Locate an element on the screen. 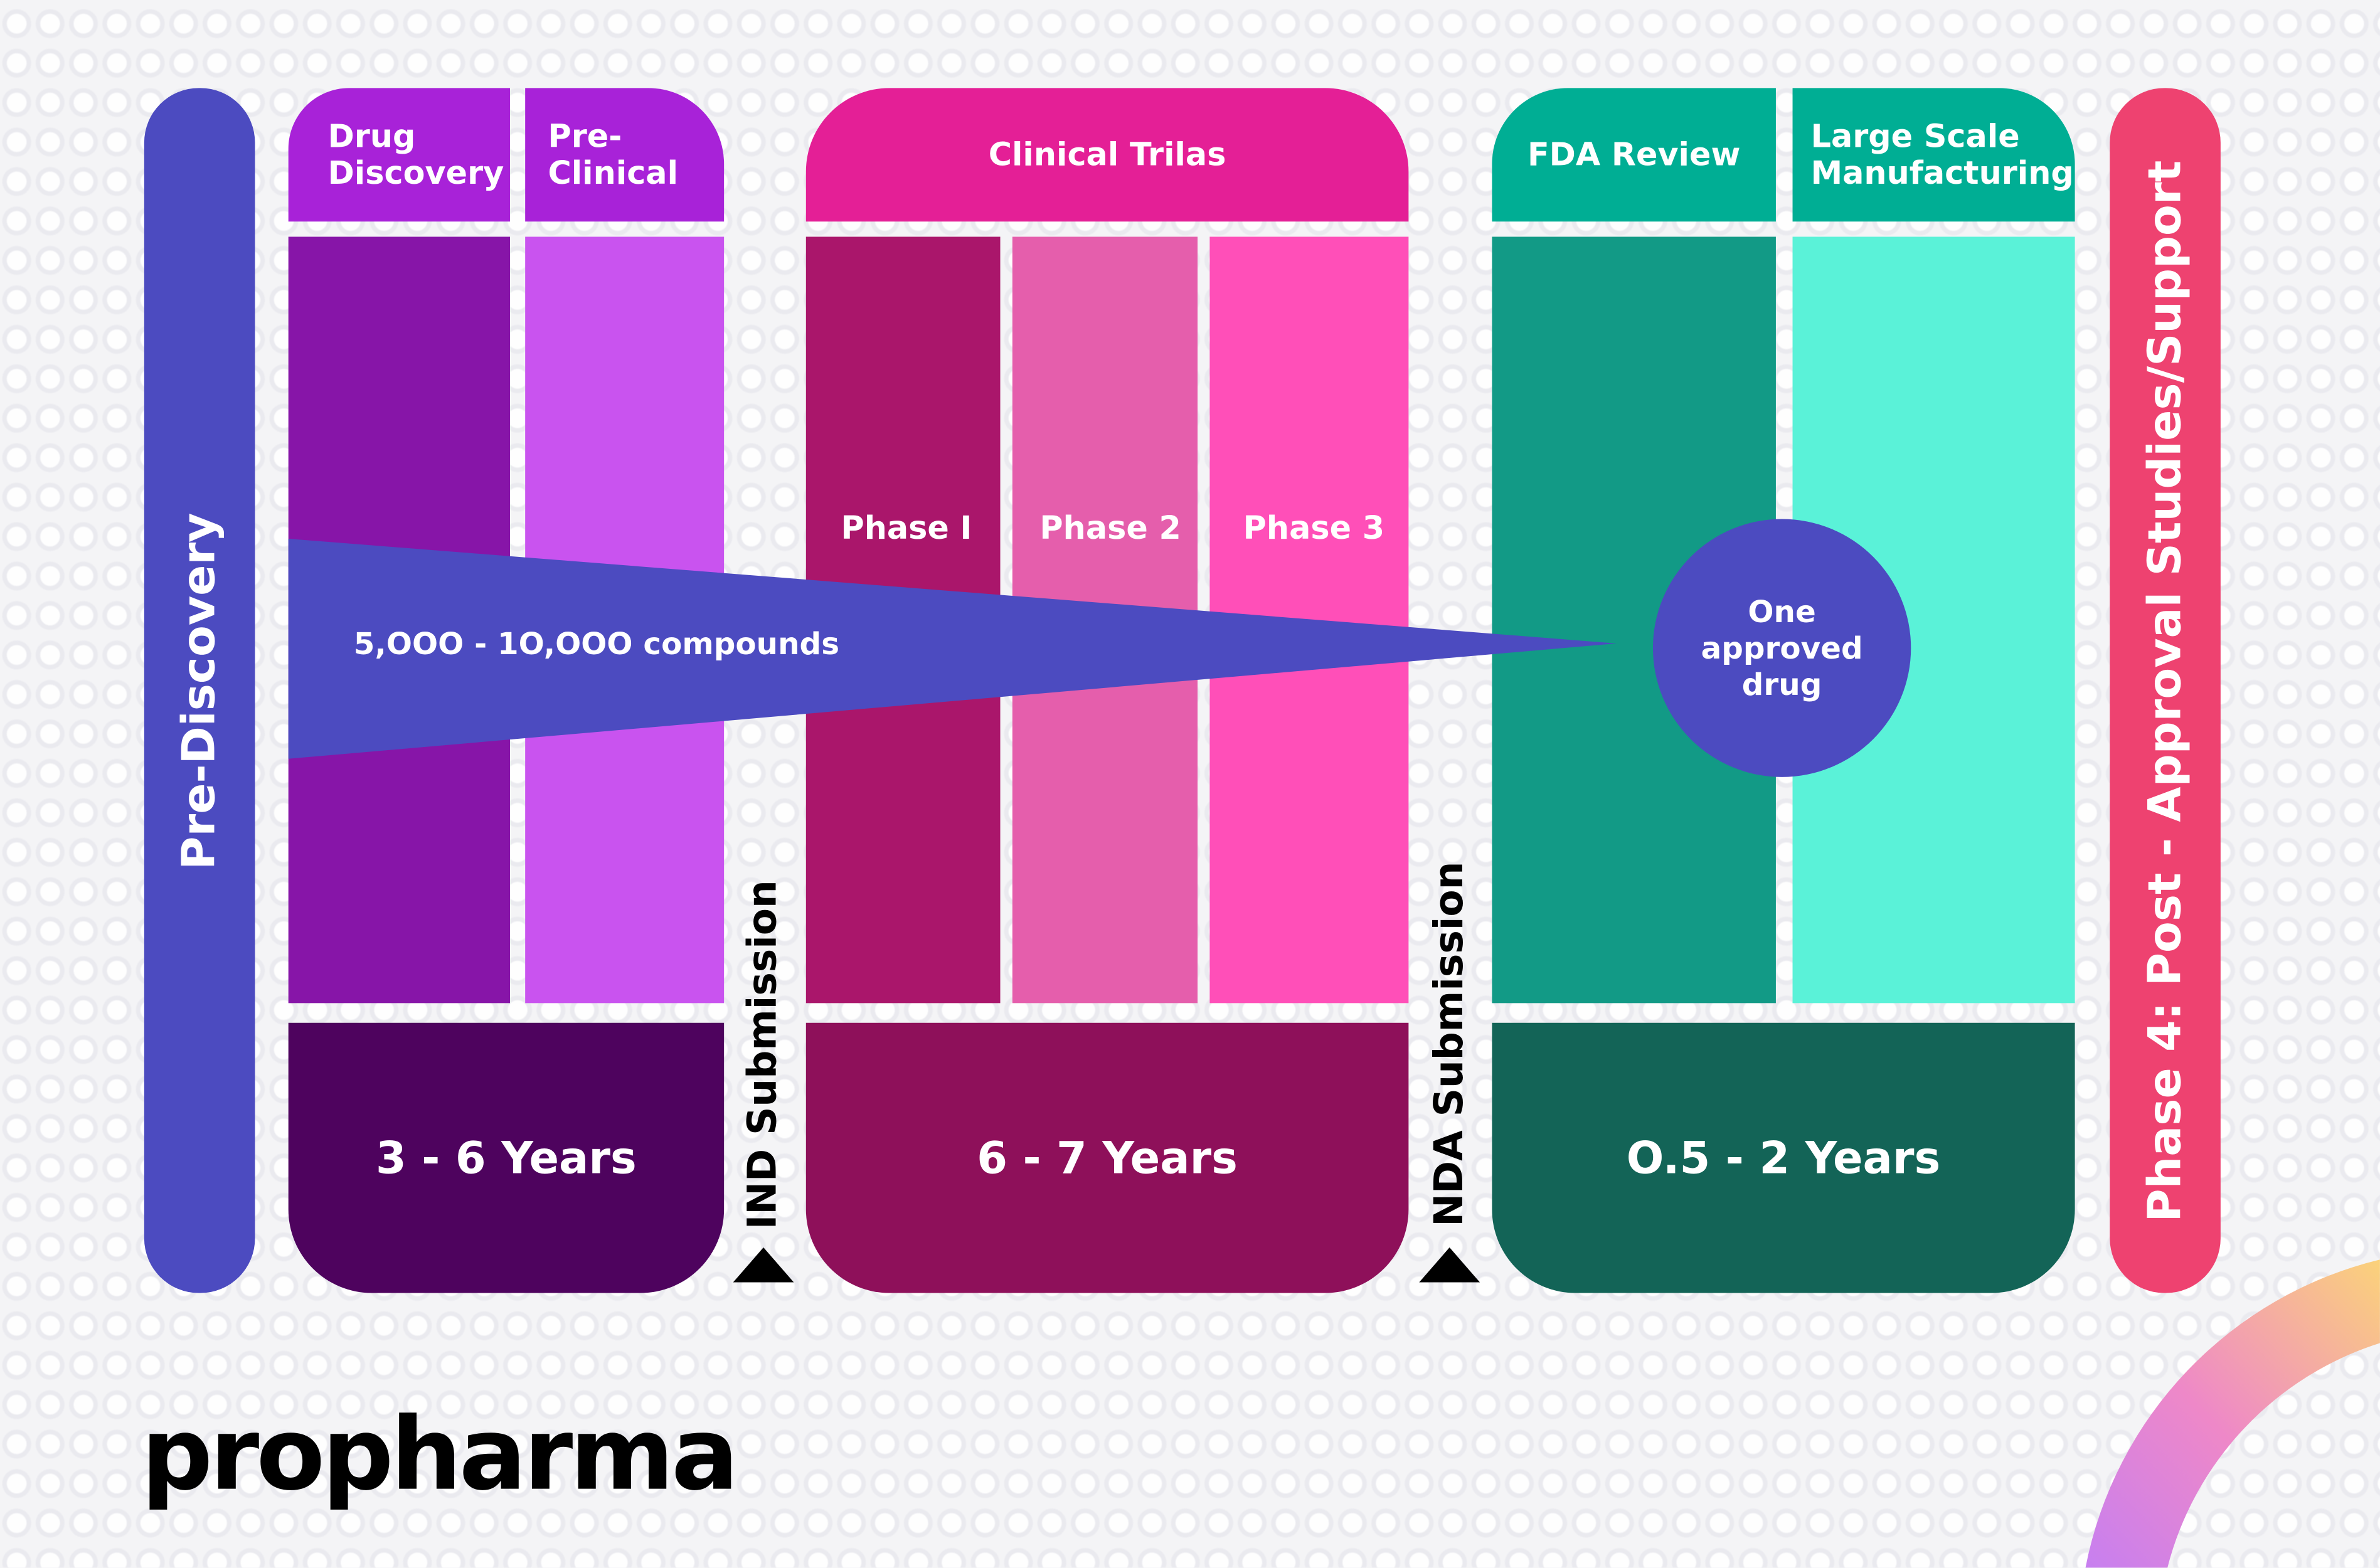  fda-review-header: FDA Review is located at coordinates (1634, 155).